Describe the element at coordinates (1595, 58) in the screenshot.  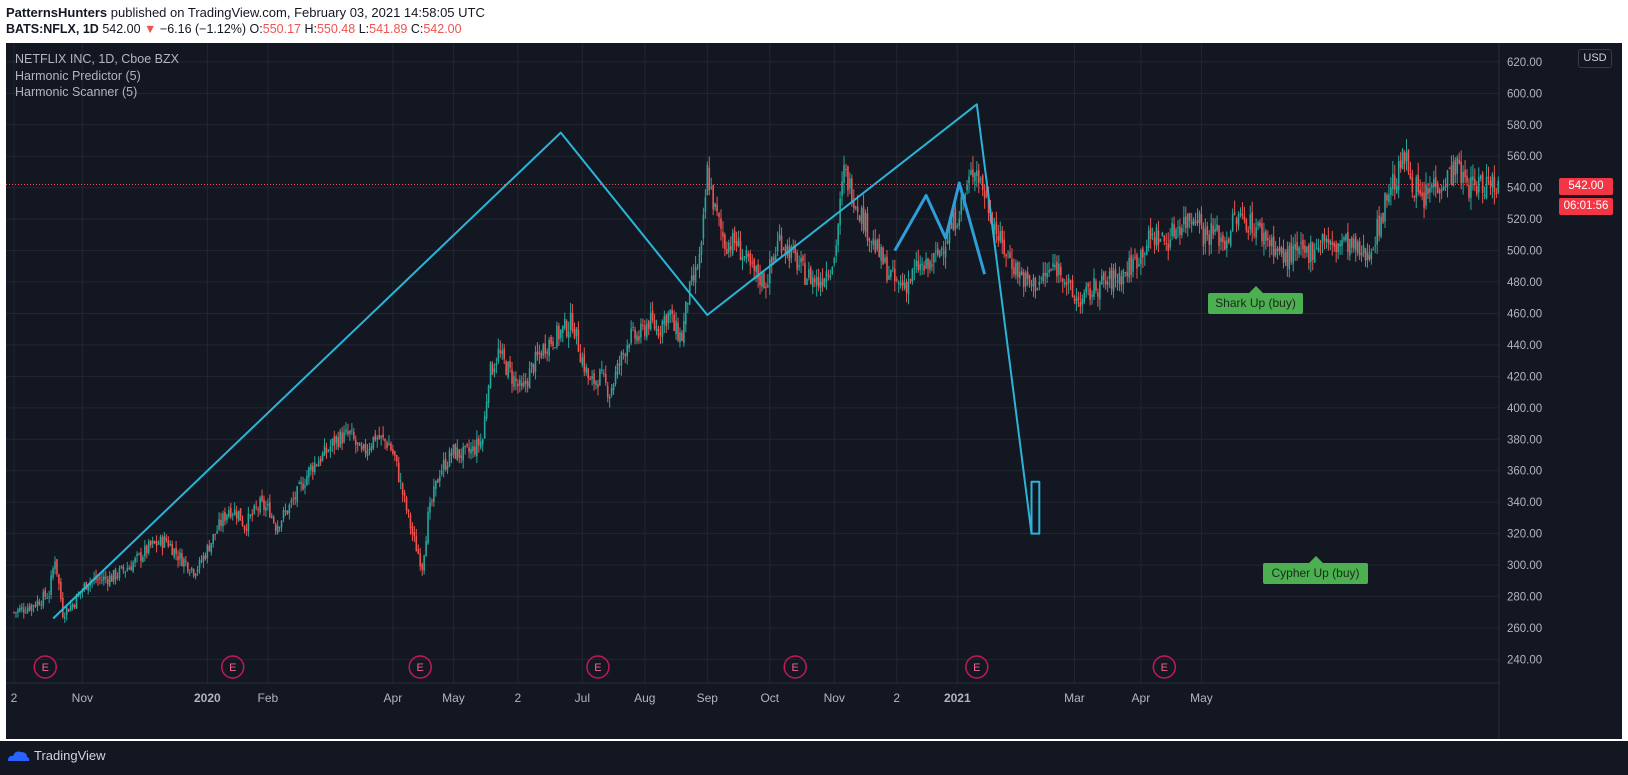
I see `currency-button: USD` at that location.